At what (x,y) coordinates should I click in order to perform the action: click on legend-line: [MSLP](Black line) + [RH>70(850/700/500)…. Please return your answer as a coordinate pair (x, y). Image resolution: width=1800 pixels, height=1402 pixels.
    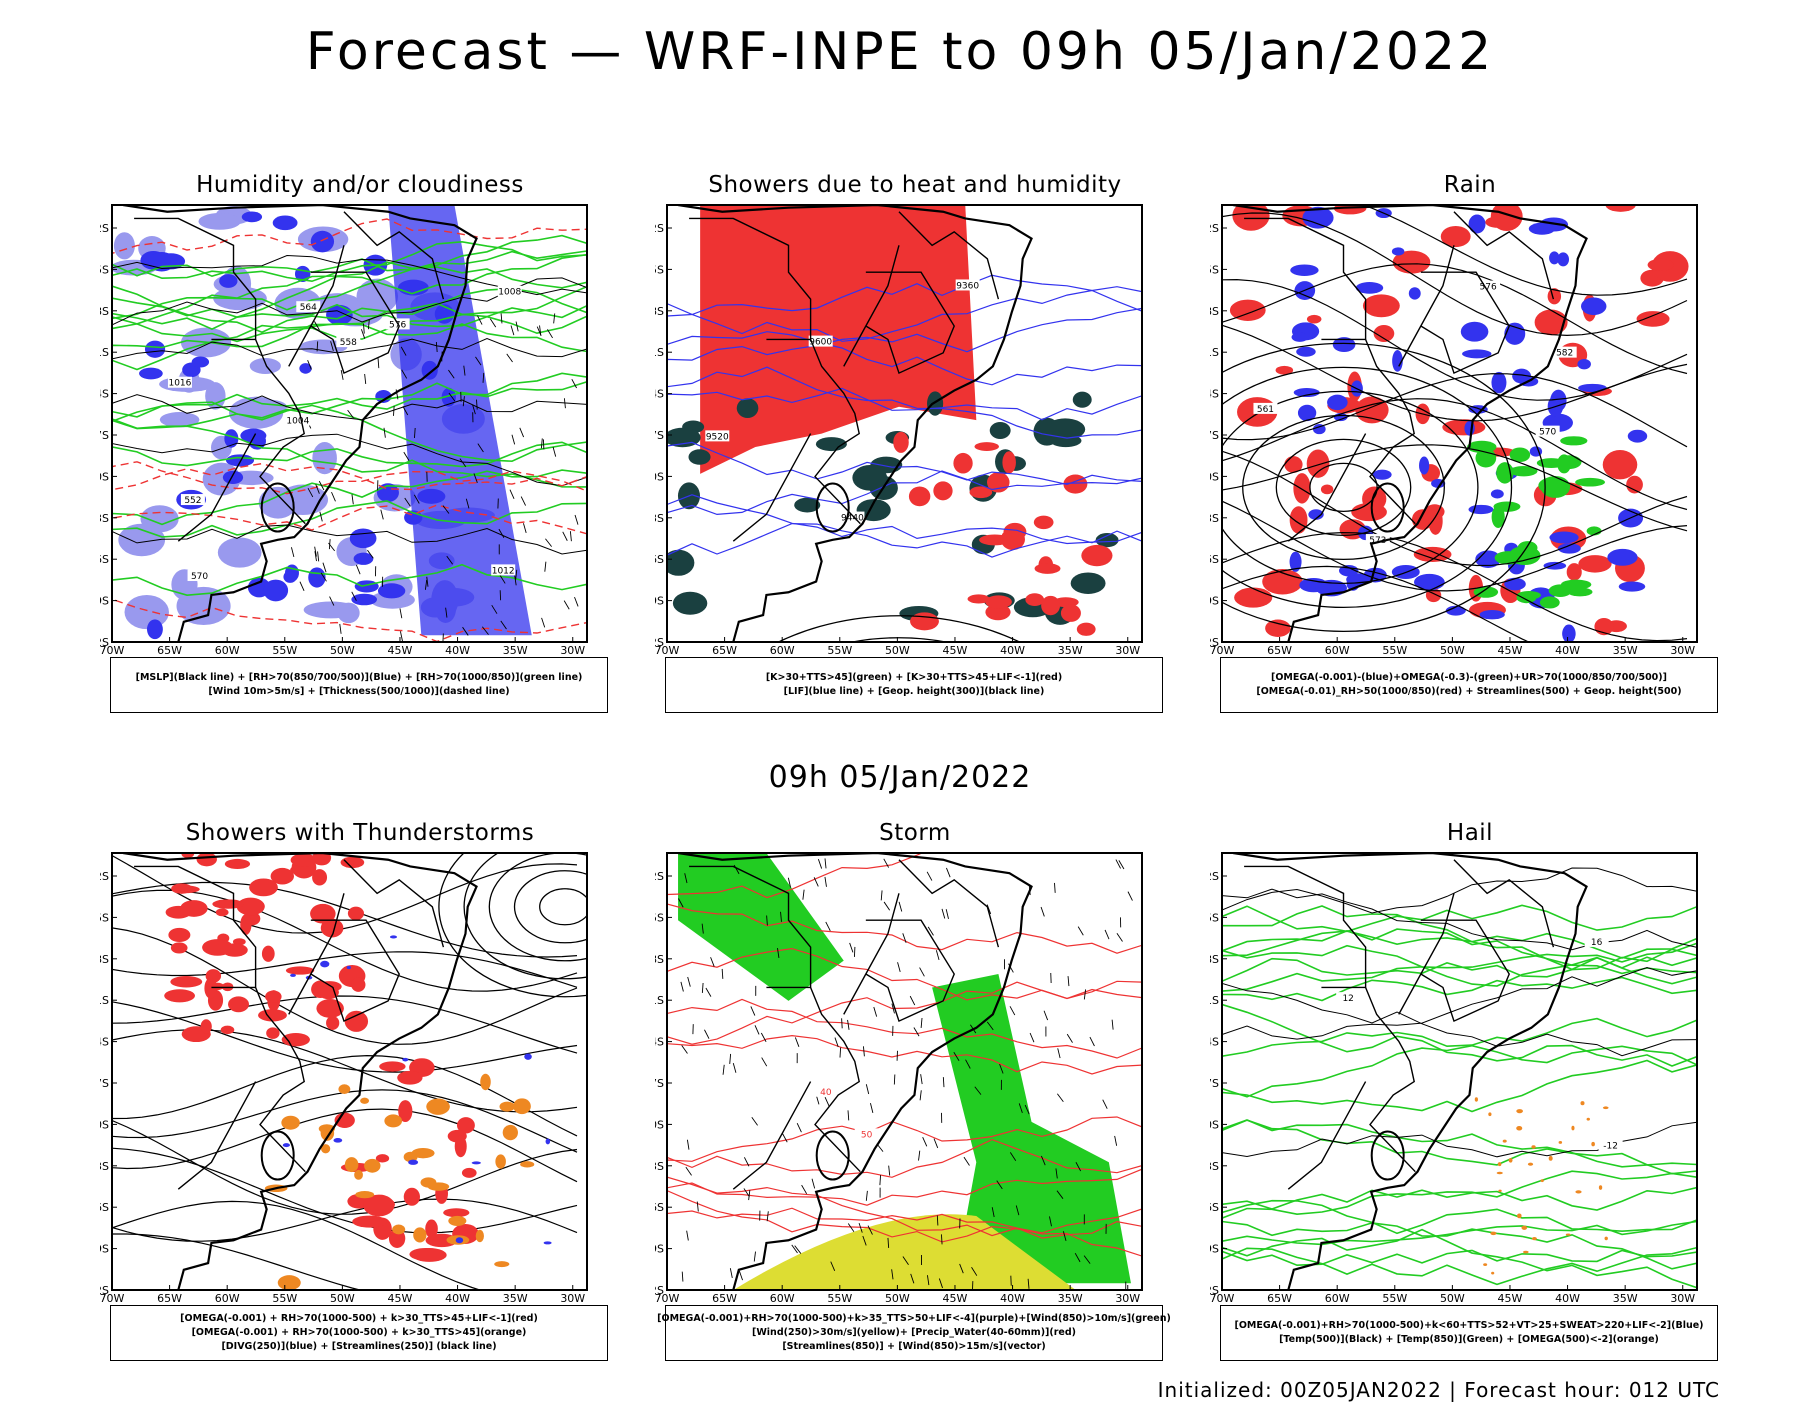
    Looking at the image, I should click on (359, 678).